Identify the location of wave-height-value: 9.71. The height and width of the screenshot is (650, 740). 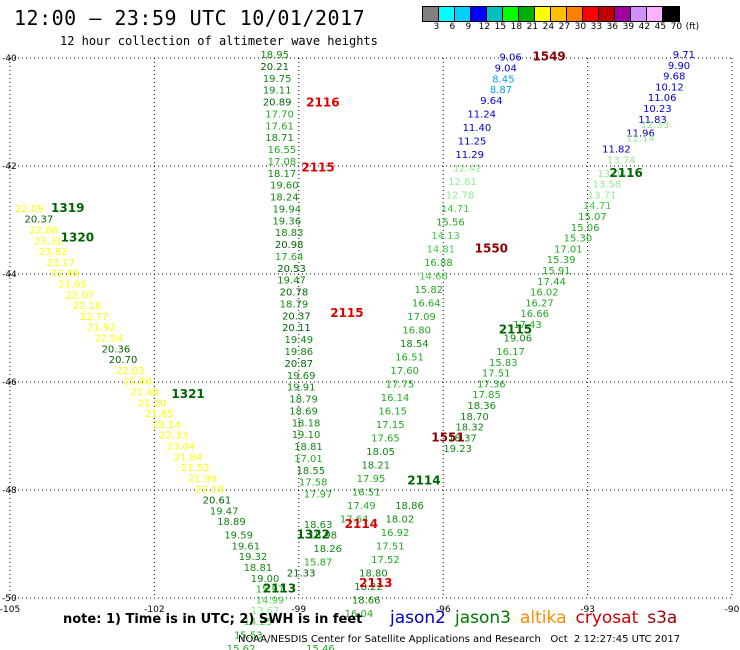
(684, 55).